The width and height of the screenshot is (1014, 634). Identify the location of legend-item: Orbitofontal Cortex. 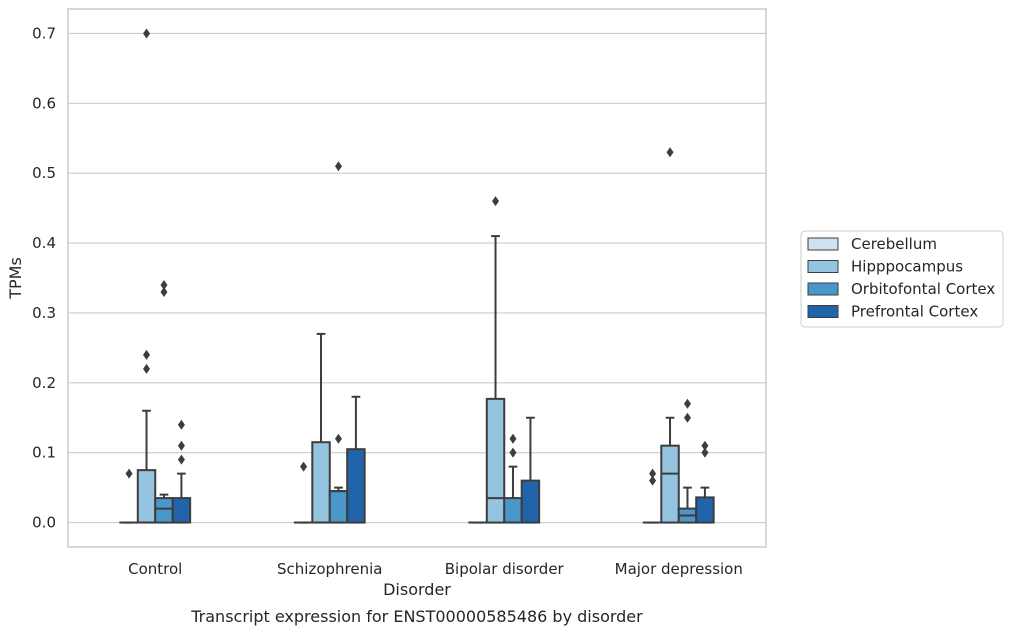
(901, 289).